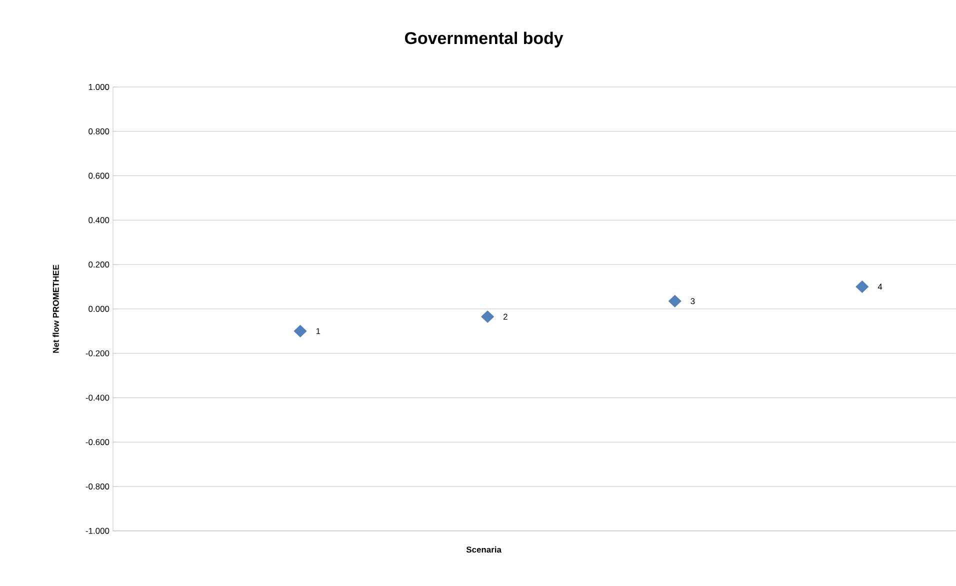 The height and width of the screenshot is (586, 956). What do you see at coordinates (99, 131) in the screenshot?
I see `y-tick-label: 0.800` at bounding box center [99, 131].